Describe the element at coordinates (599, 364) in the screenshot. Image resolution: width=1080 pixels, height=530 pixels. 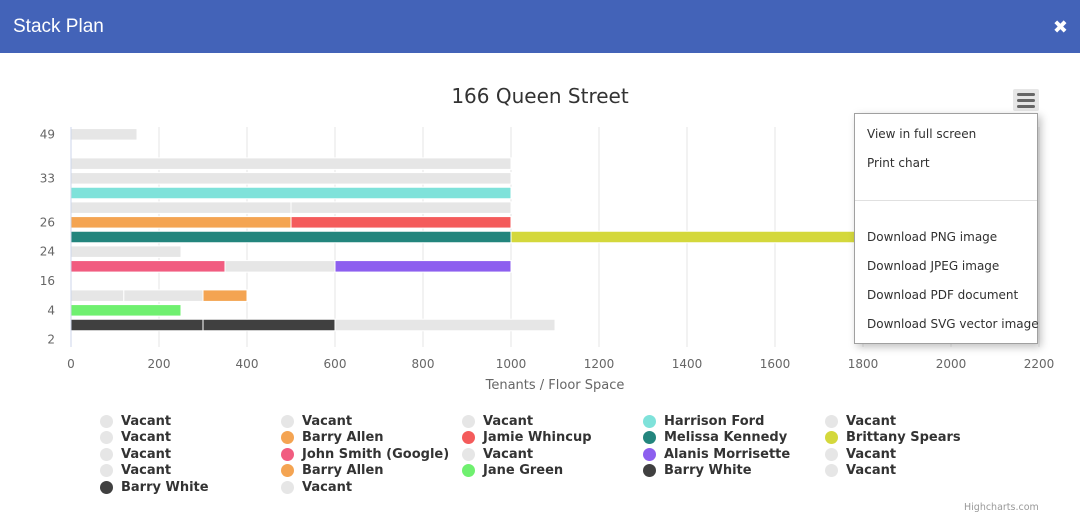
I see `x-tick-label: 1200` at that location.